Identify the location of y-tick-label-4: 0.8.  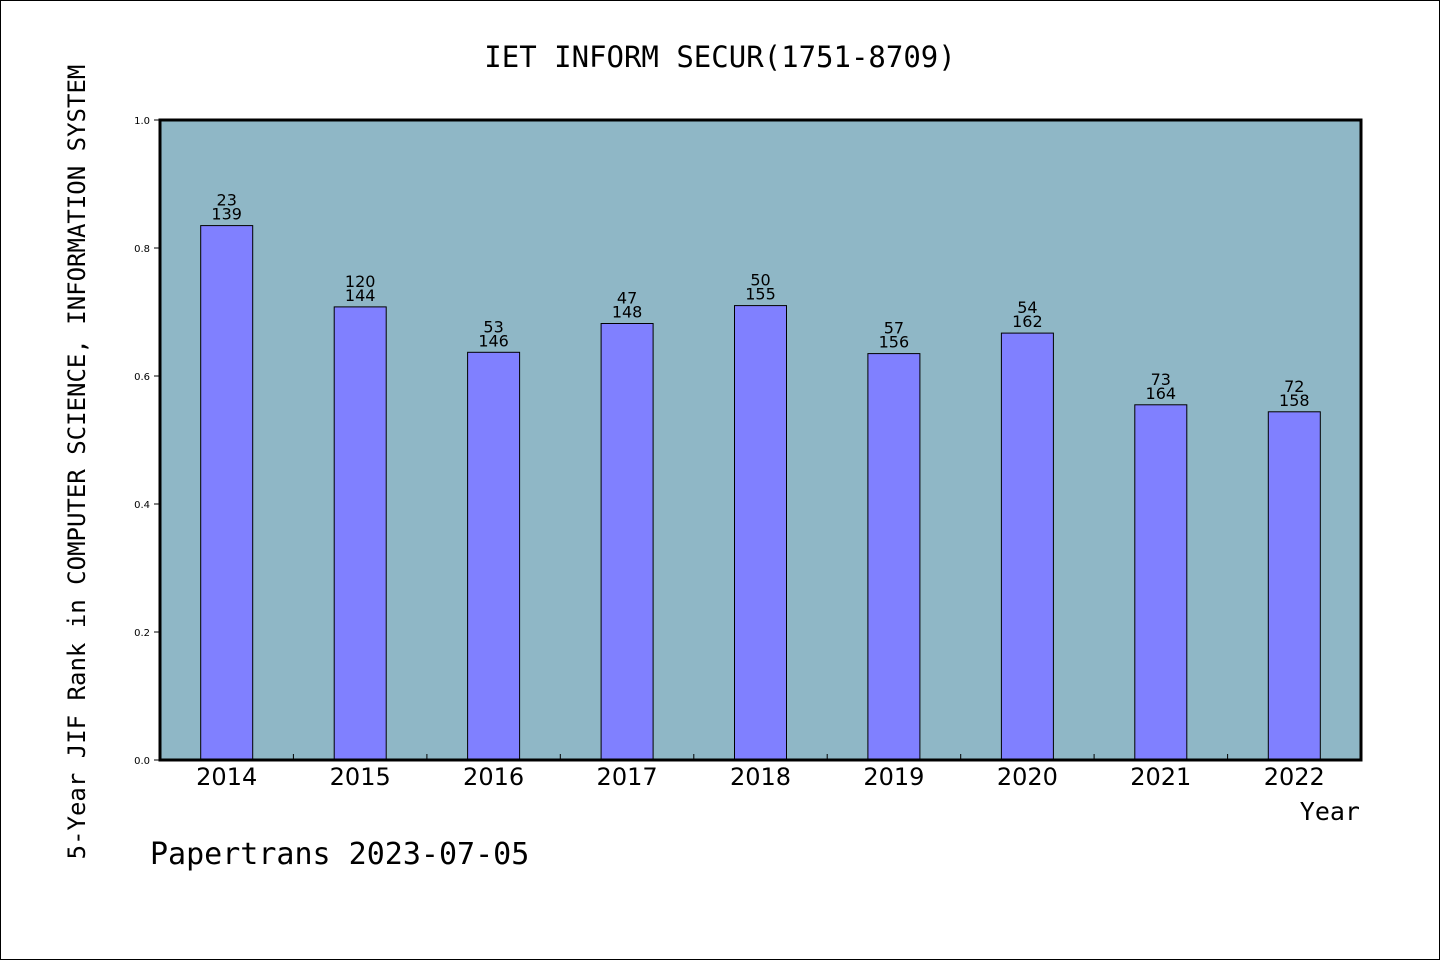
(142, 249).